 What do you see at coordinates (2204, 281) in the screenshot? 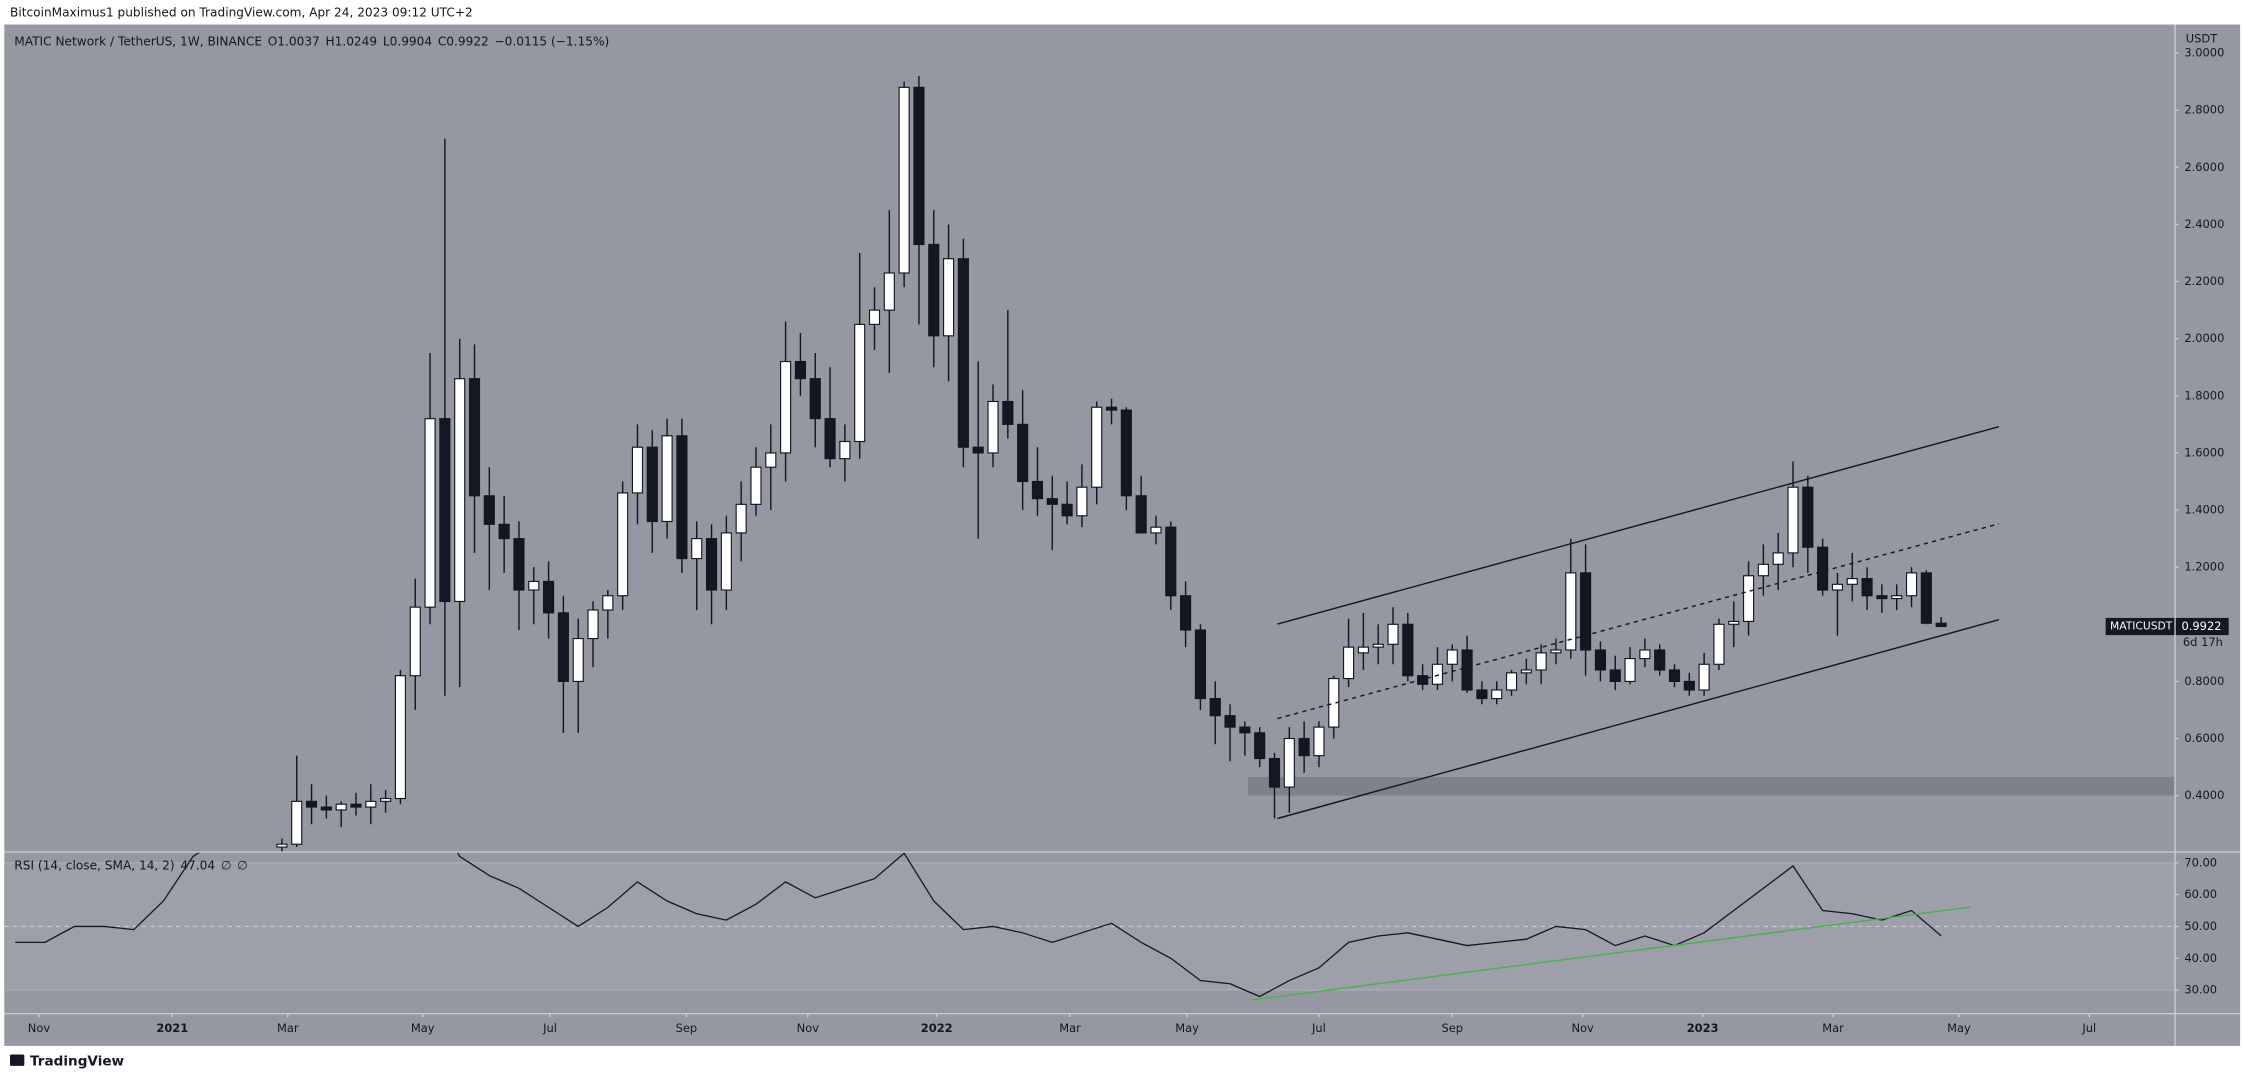
I see `y-tick-label: 2.2000` at bounding box center [2204, 281].